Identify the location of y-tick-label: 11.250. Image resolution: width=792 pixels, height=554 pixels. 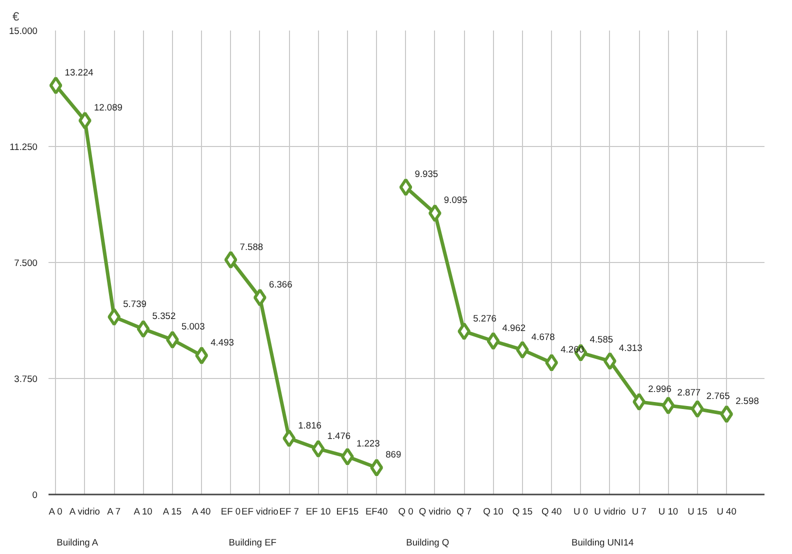
(24, 147).